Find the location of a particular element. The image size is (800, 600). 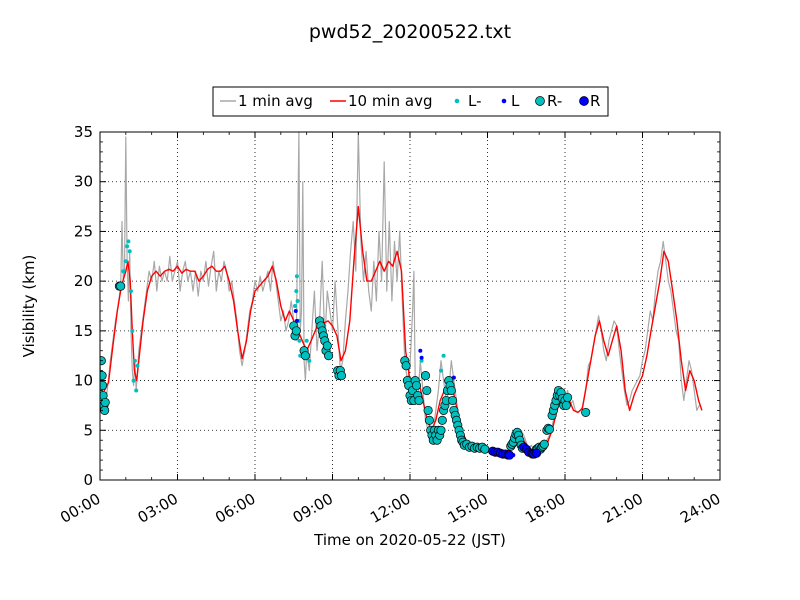

legend-lminus-label: L- is located at coordinates (475, 101).